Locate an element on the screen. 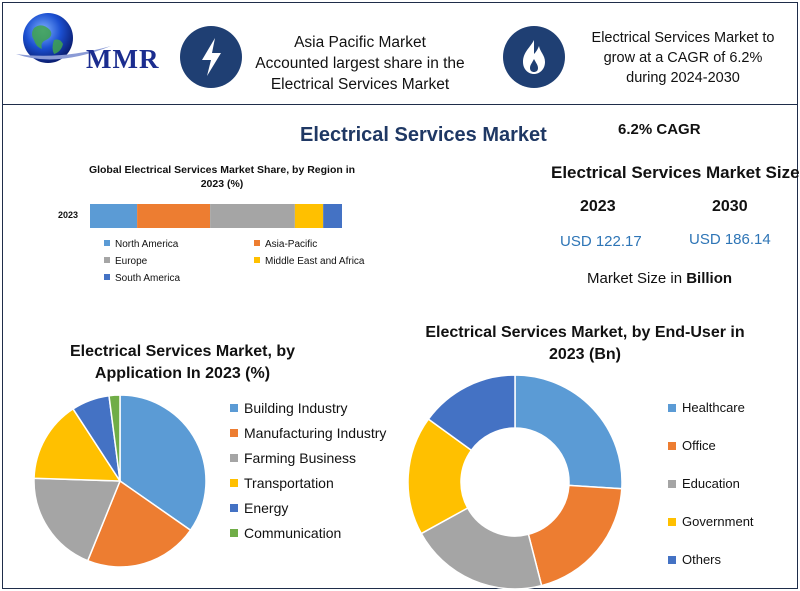  legend-label: Asia-Pacific is located at coordinates (291, 244).